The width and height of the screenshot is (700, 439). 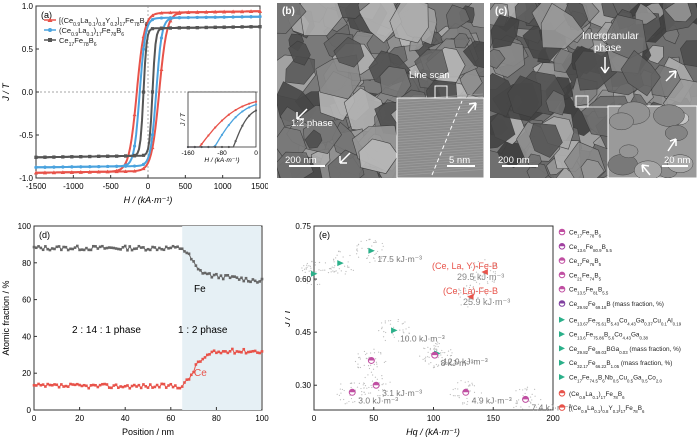 I want to click on panel-a-label: (a), so click(x=46, y=15).